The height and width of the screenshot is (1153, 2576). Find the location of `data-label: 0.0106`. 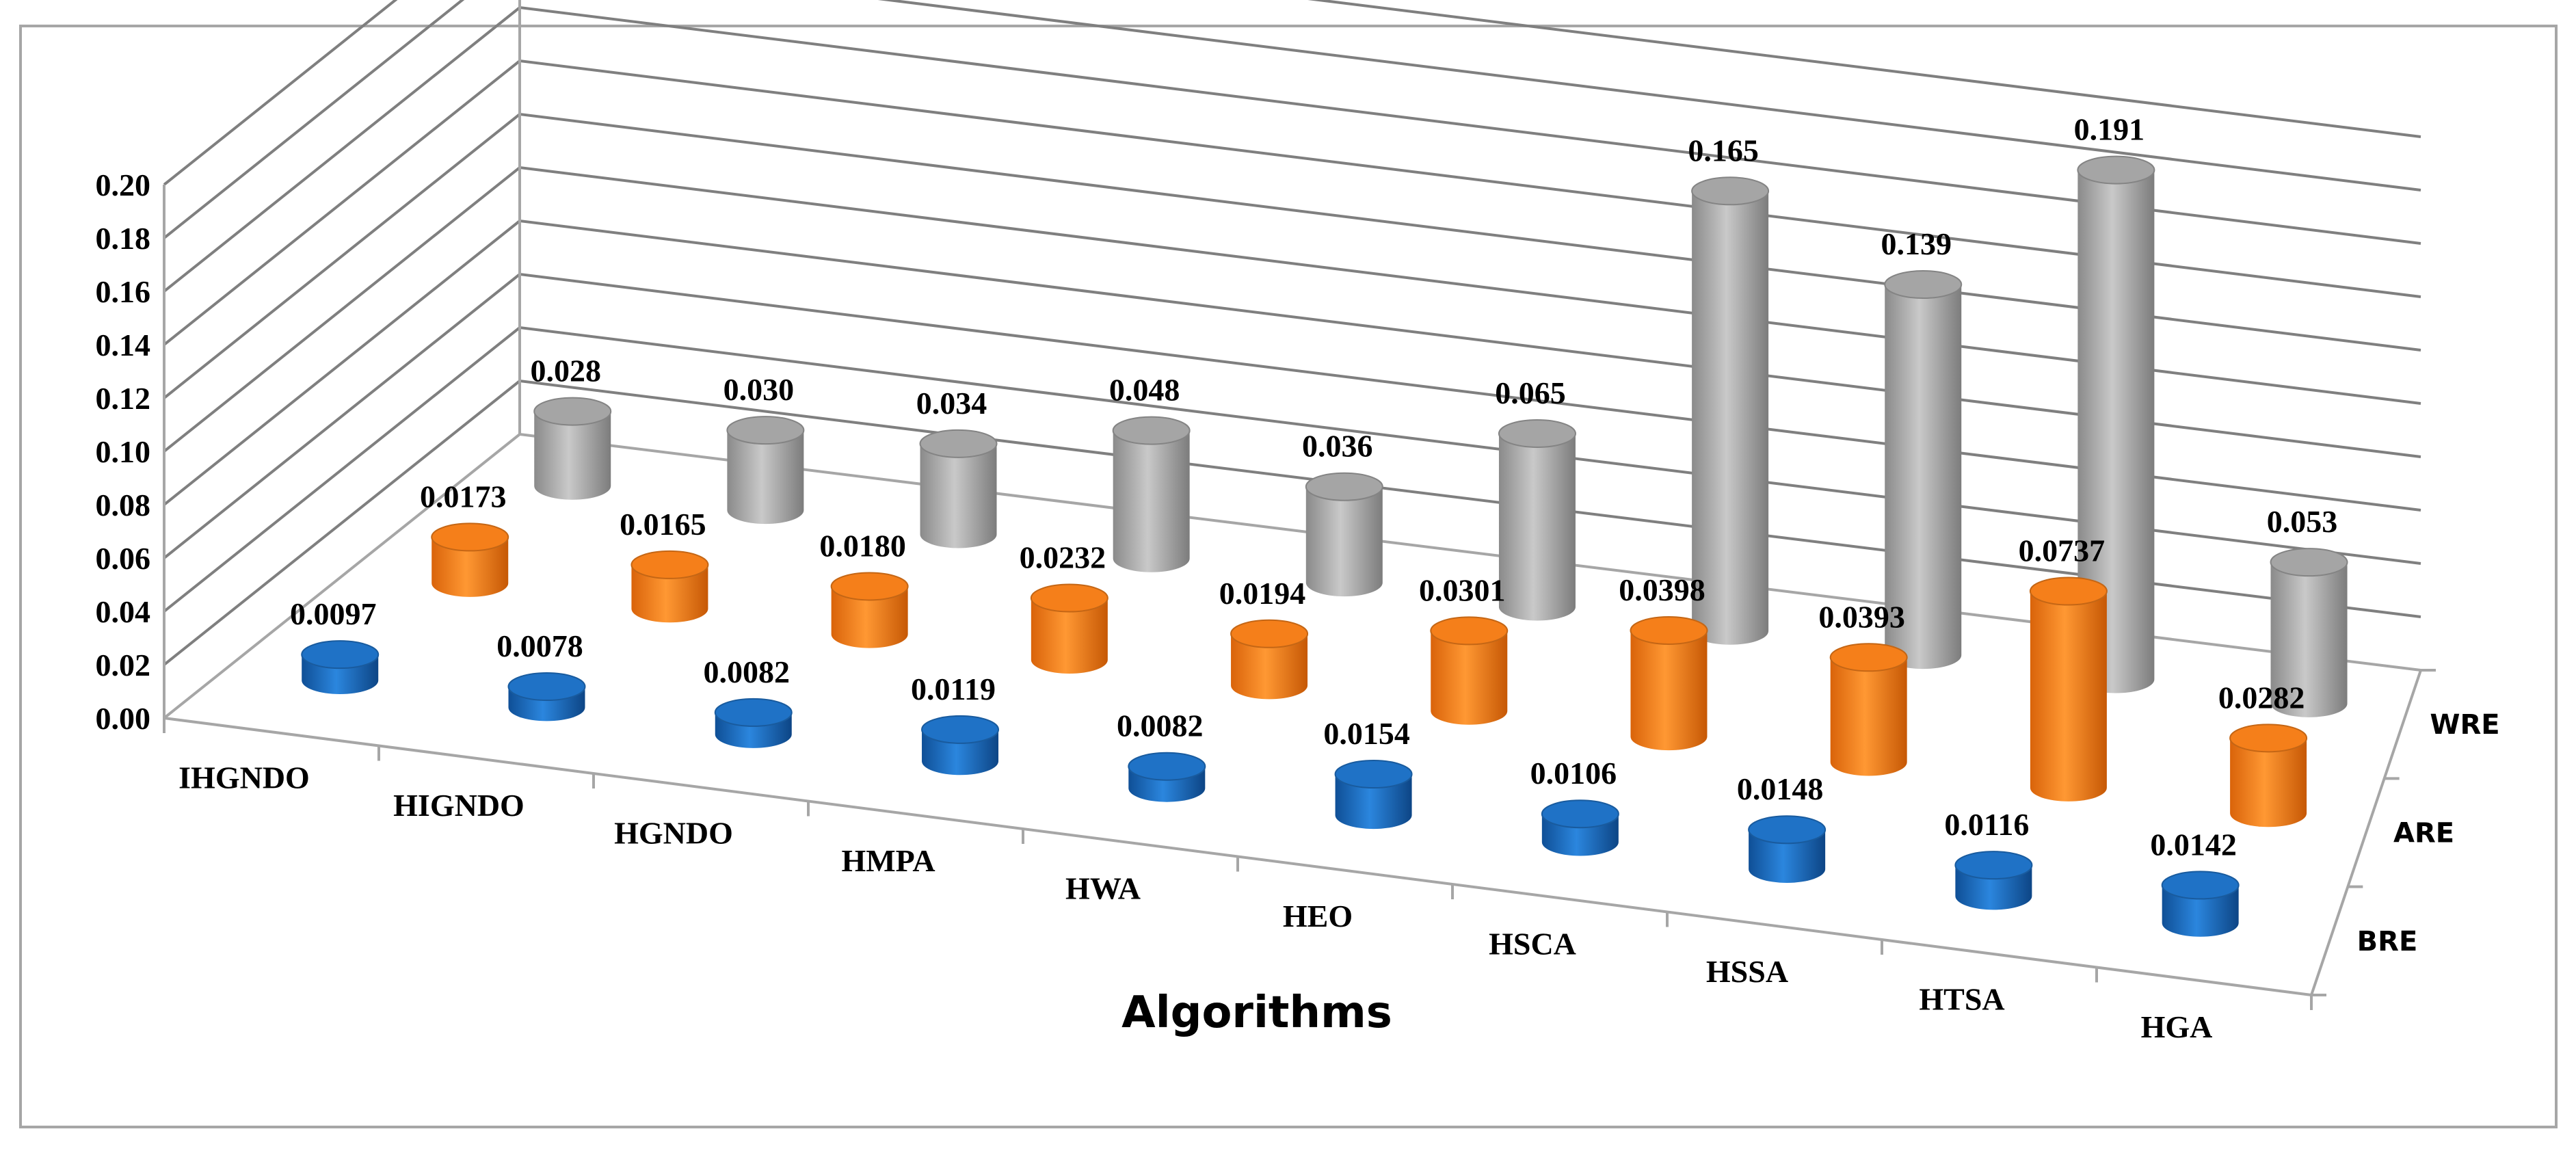

data-label: 0.0106 is located at coordinates (1573, 773).